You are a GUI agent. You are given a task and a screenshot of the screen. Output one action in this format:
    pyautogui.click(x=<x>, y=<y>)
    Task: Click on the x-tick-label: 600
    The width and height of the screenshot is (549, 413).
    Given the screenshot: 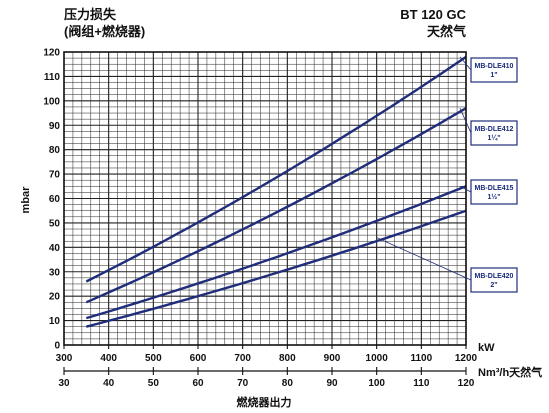 What is the action you would take?
    pyautogui.click(x=198, y=358)
    